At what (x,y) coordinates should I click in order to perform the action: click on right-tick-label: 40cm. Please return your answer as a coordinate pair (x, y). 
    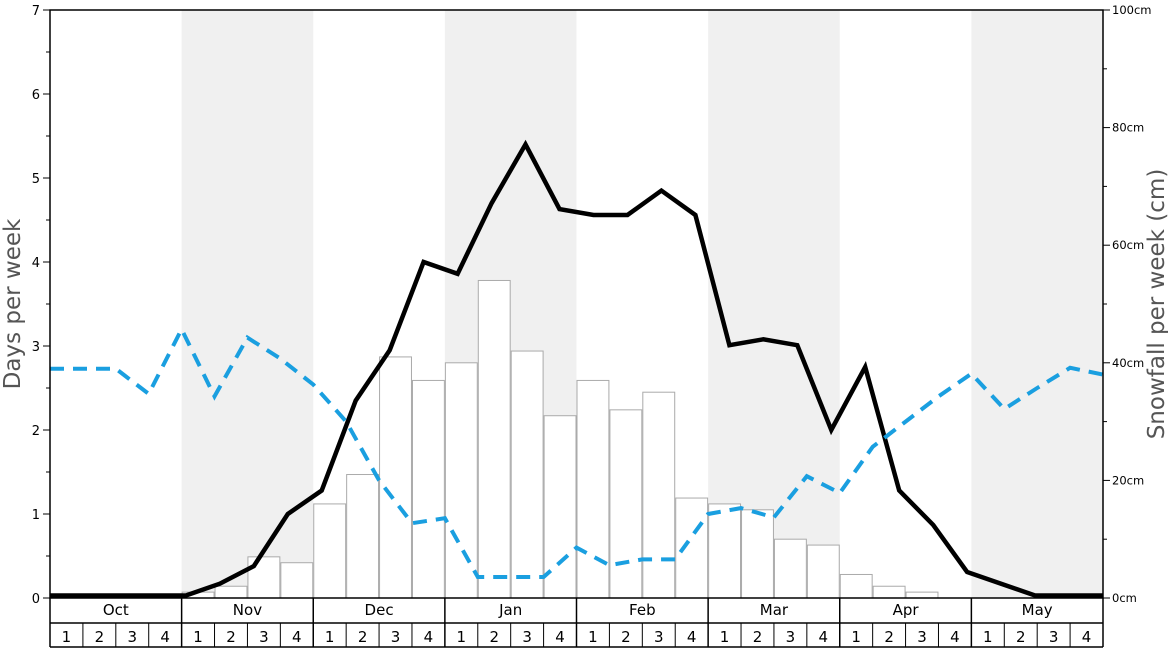
    Looking at the image, I should click on (1128, 363).